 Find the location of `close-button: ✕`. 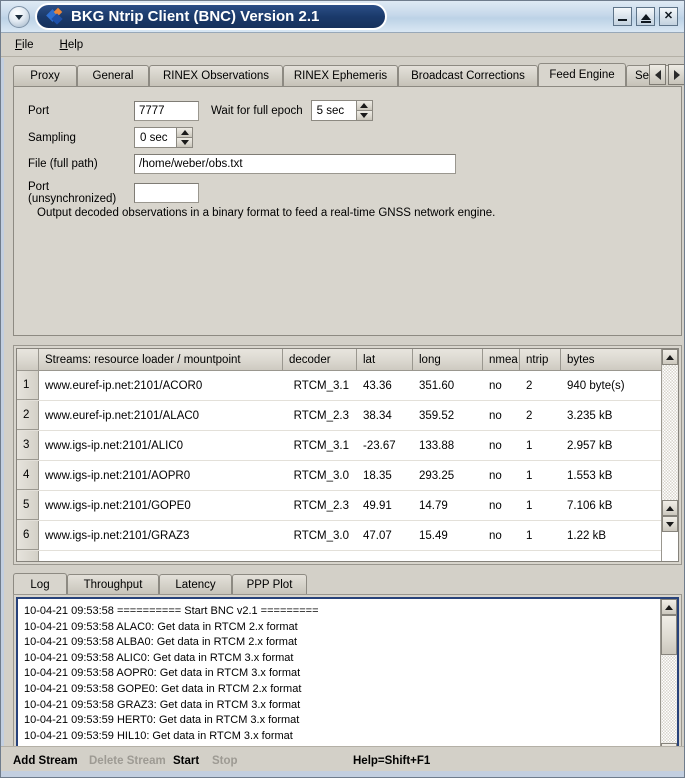

close-button: ✕ is located at coordinates (668, 16).